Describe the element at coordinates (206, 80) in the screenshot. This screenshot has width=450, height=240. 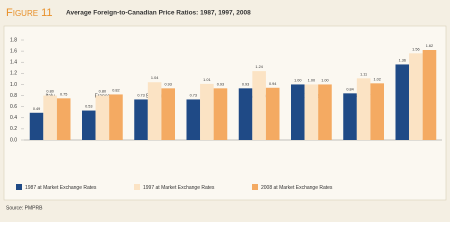
I see `value-label: 1.01` at that location.